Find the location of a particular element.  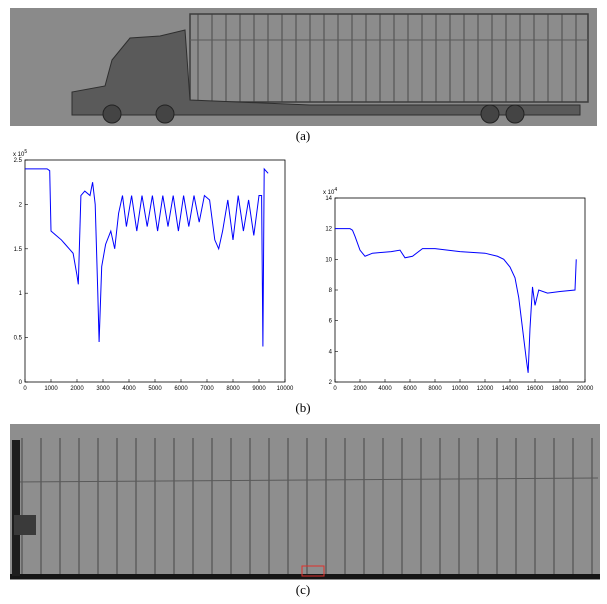

y-tick-label: 14 is located at coordinates (328, 199).